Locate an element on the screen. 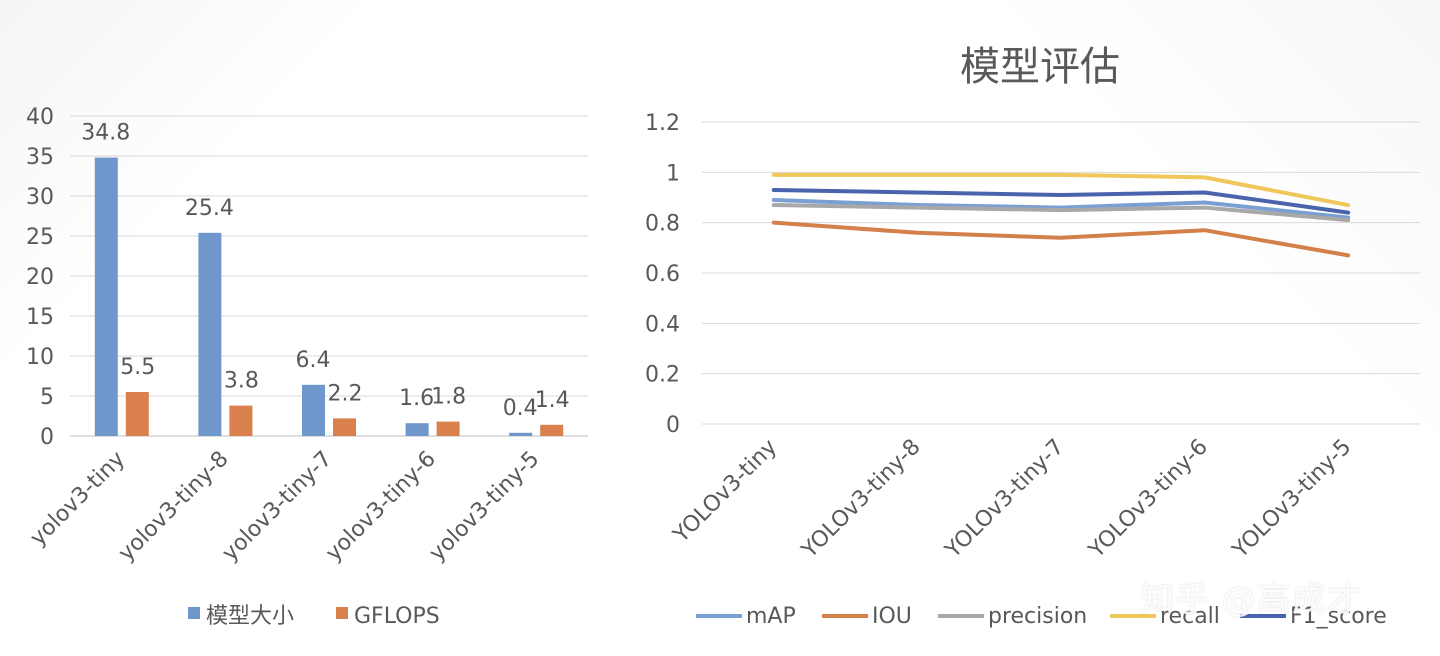 The width and height of the screenshot is (1440, 656). series-line-map is located at coordinates (1061, 209).